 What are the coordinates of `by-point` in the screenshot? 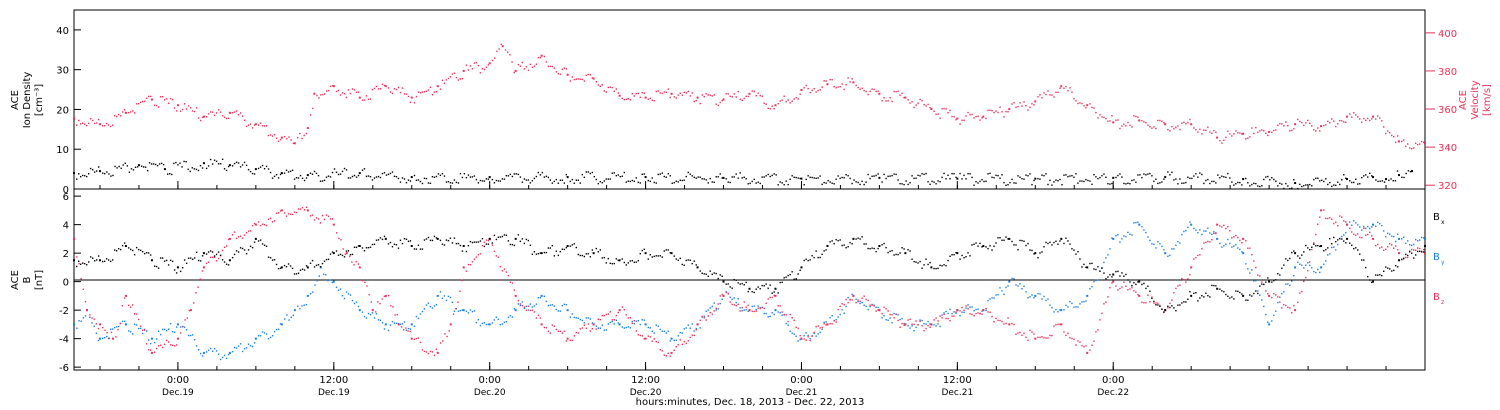 It's located at (463, 310).